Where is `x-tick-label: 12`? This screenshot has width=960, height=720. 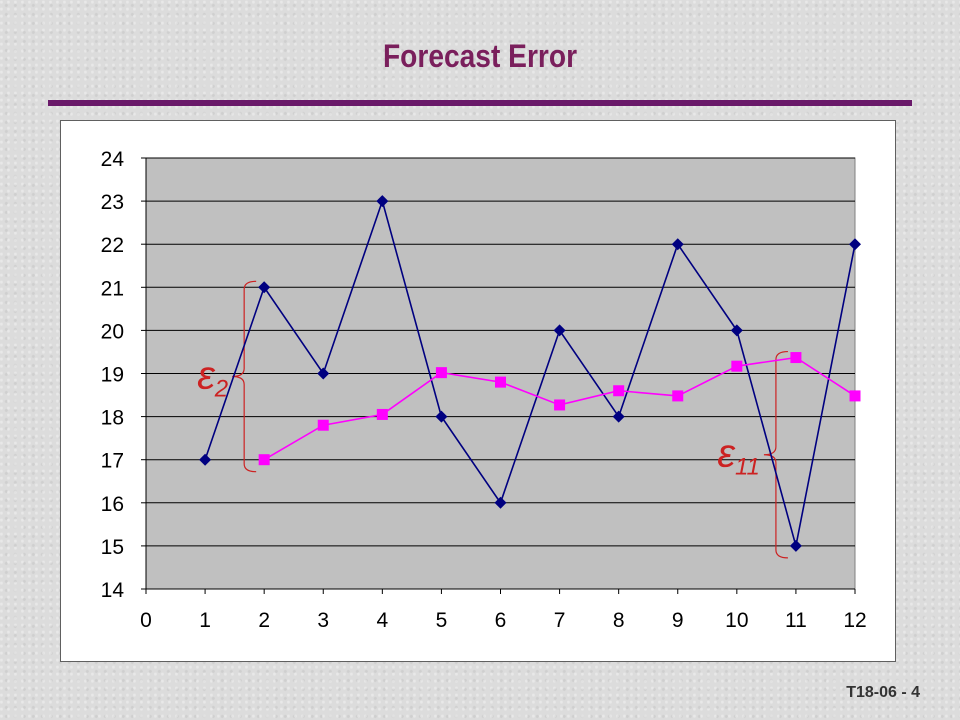 x-tick-label: 12 is located at coordinates (854, 620).